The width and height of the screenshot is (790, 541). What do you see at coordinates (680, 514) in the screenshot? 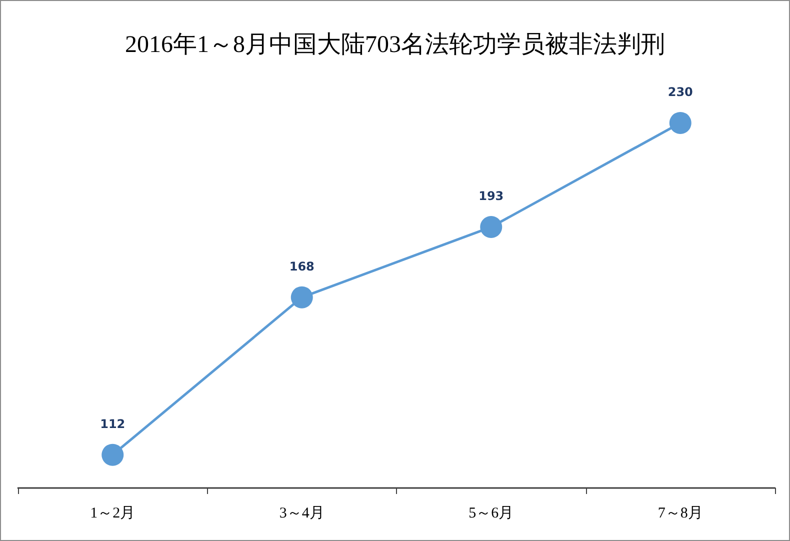
I see `x-tick-label: 7～8月` at bounding box center [680, 514].